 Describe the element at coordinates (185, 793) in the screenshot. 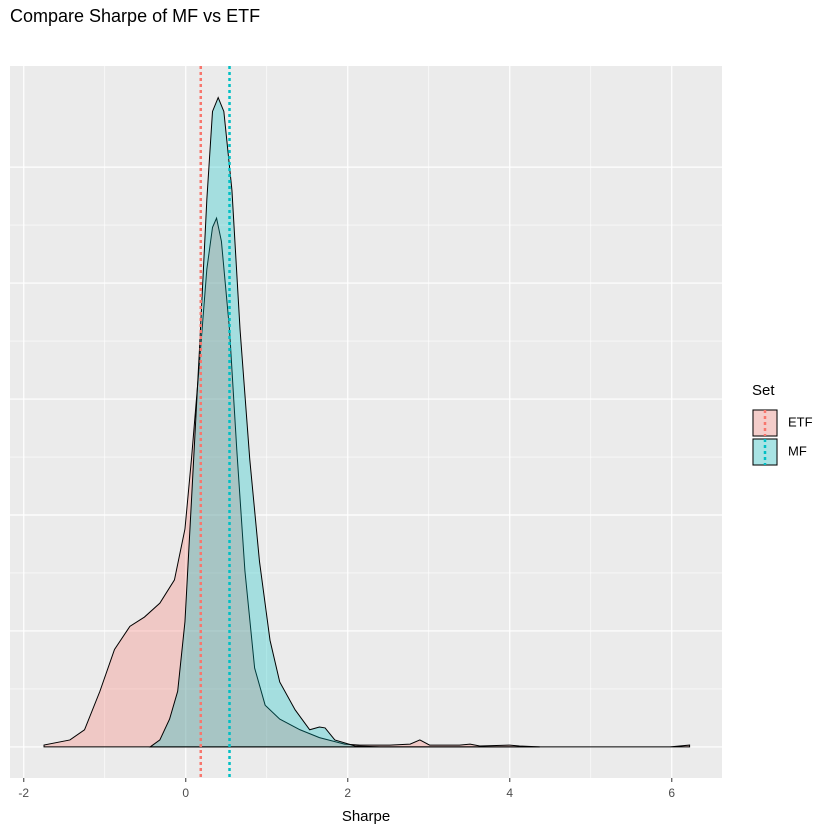

I see `x-tick-label: 0` at that location.